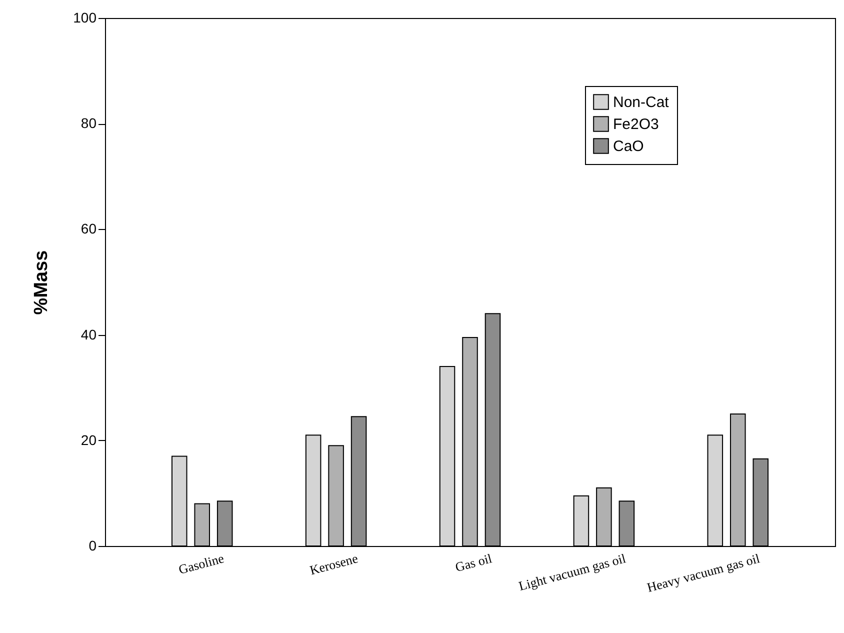 This screenshot has height=633, width=844. I want to click on legend-label: Fe2O3, so click(636, 124).